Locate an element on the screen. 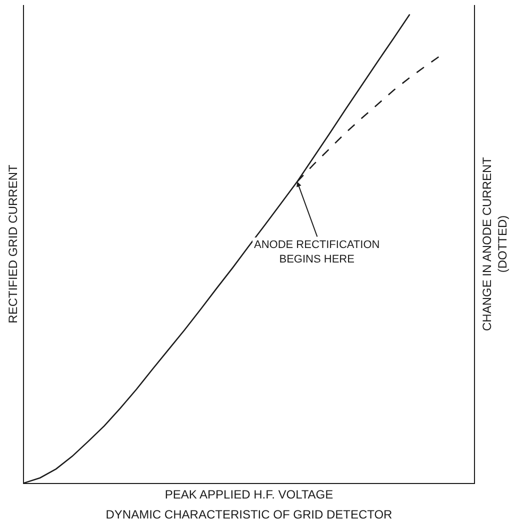 The width and height of the screenshot is (510, 521). annotation: ANODE RECTIFICATION BEGINS HERE is located at coordinates (317, 252).